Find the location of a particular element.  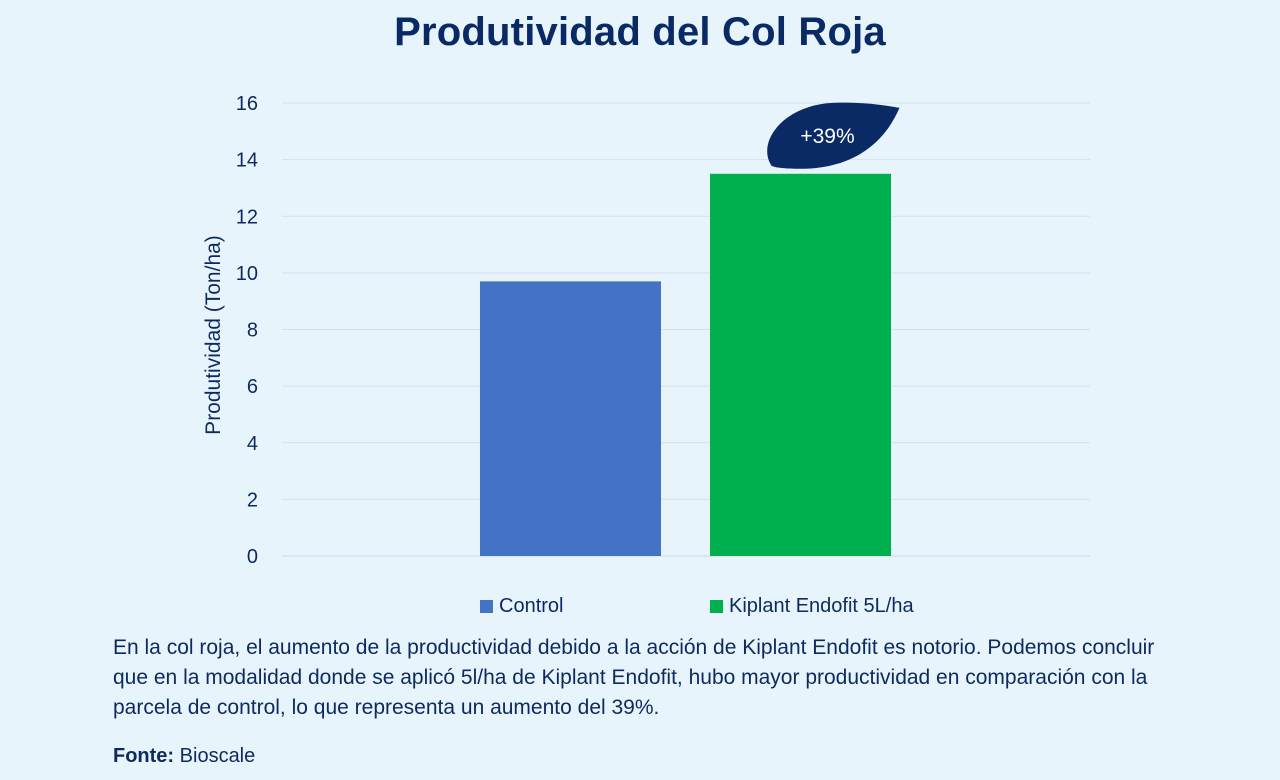

legend-item-control: Control is located at coordinates (521, 606).